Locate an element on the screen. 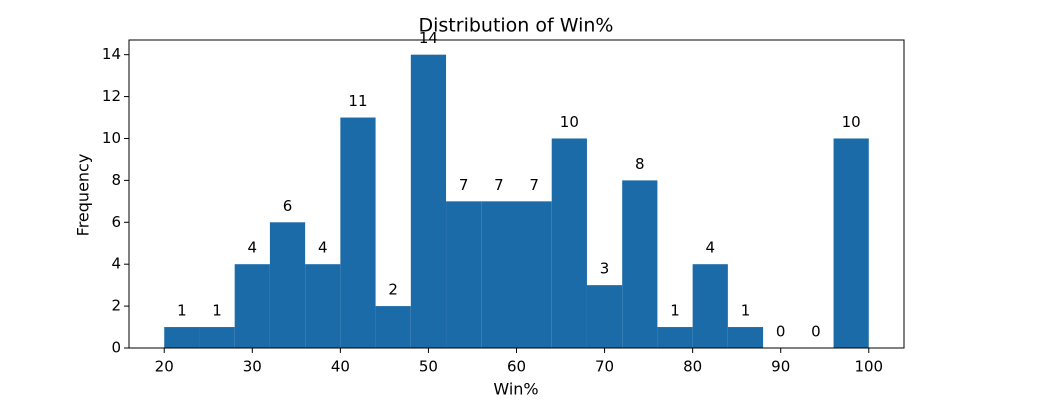 Image resolution: width=1045 pixels, height=405 pixels. chart-title: Distribution of Win% is located at coordinates (516, 26).